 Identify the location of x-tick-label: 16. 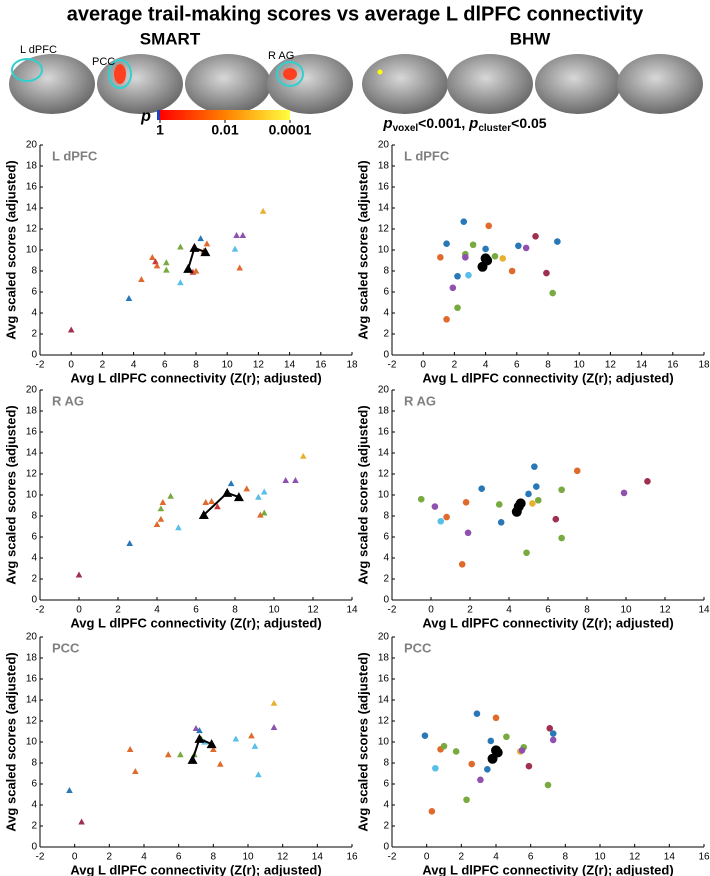
(673, 365).